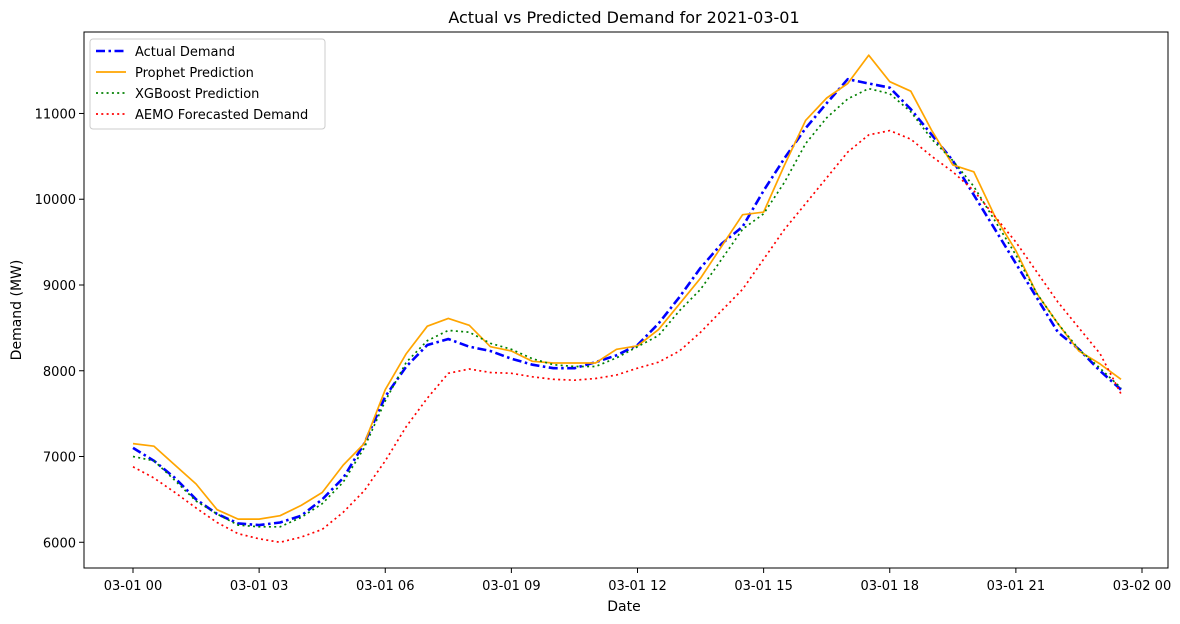  Describe the element at coordinates (17, 310) in the screenshot. I see `y-axis-label: Demand (MW)` at that location.